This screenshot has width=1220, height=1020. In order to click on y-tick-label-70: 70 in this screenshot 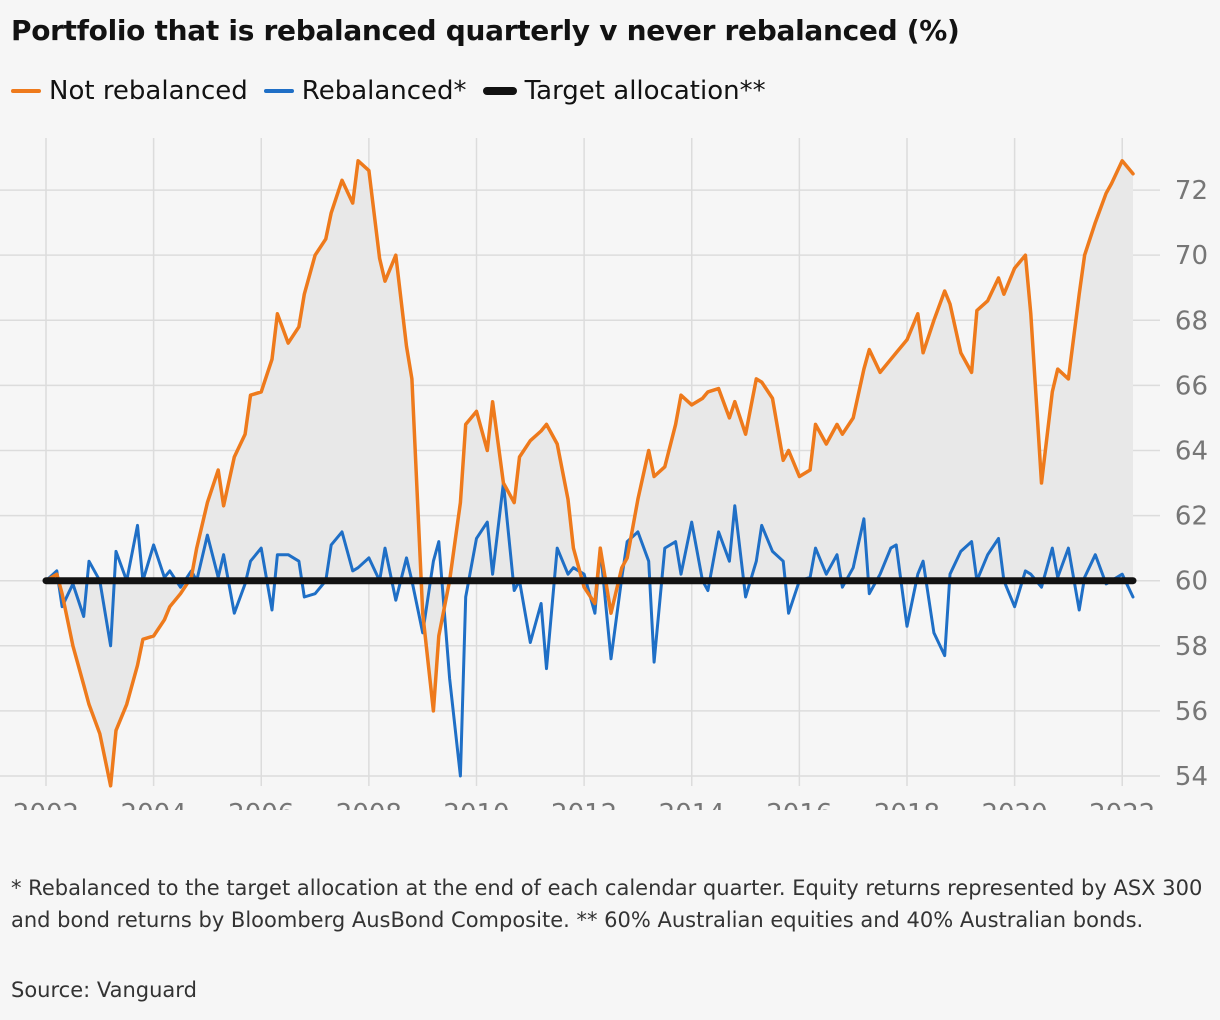, I will do `click(1191, 256)`.